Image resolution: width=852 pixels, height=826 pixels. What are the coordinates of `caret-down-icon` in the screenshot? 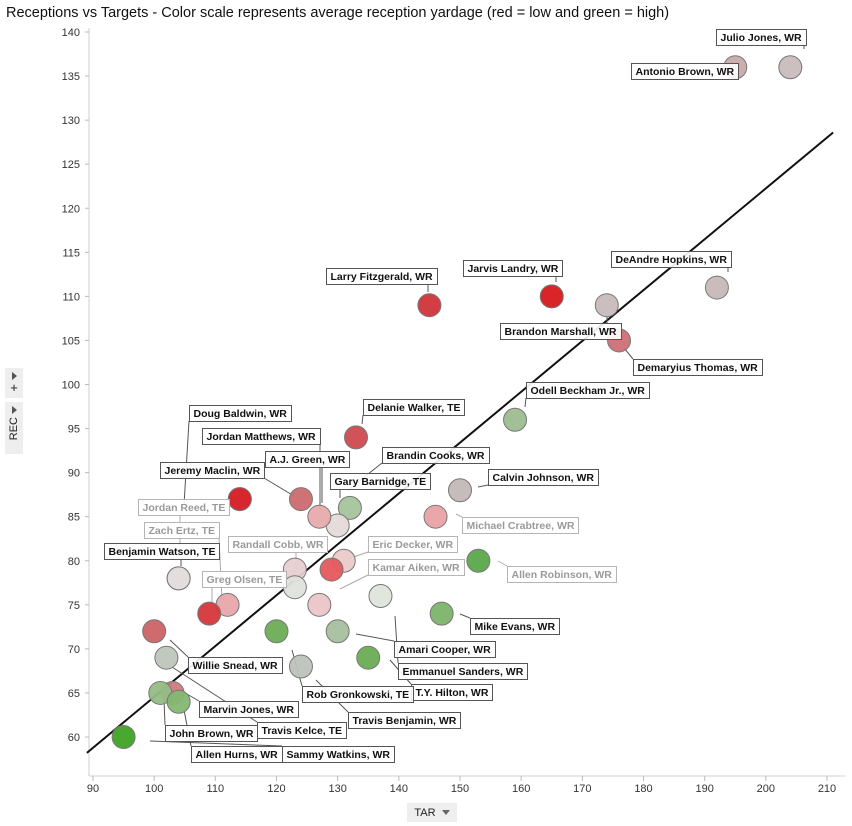 It's located at (445, 812).